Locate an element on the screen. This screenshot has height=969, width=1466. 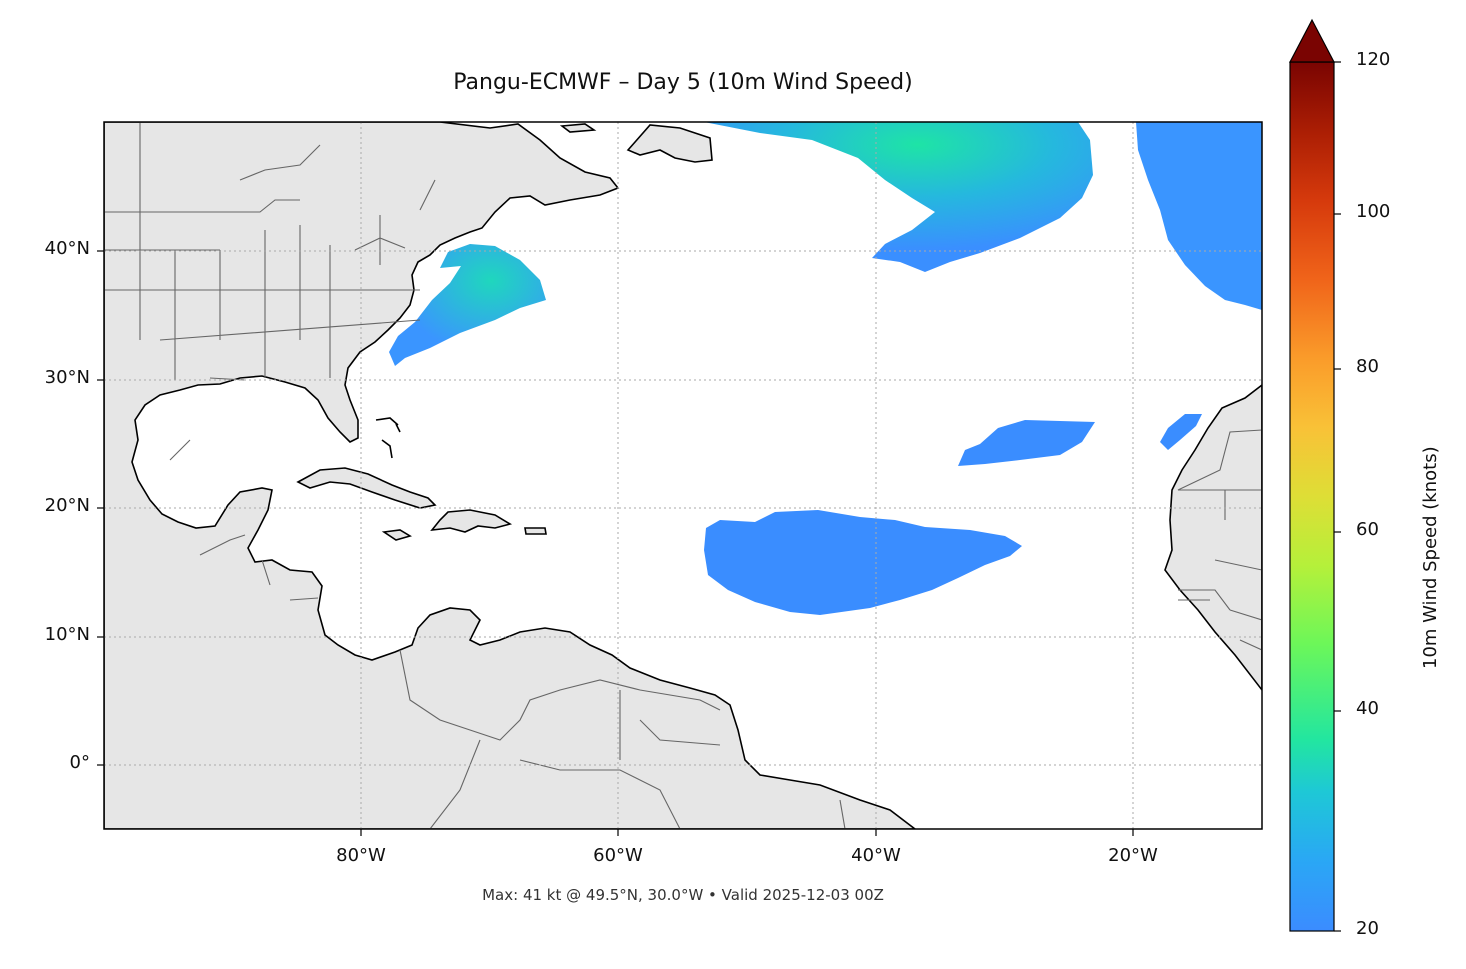
map-title: Pangu-ECMWF – Day 5 (10m Wind Speed) is located at coordinates (683, 82).